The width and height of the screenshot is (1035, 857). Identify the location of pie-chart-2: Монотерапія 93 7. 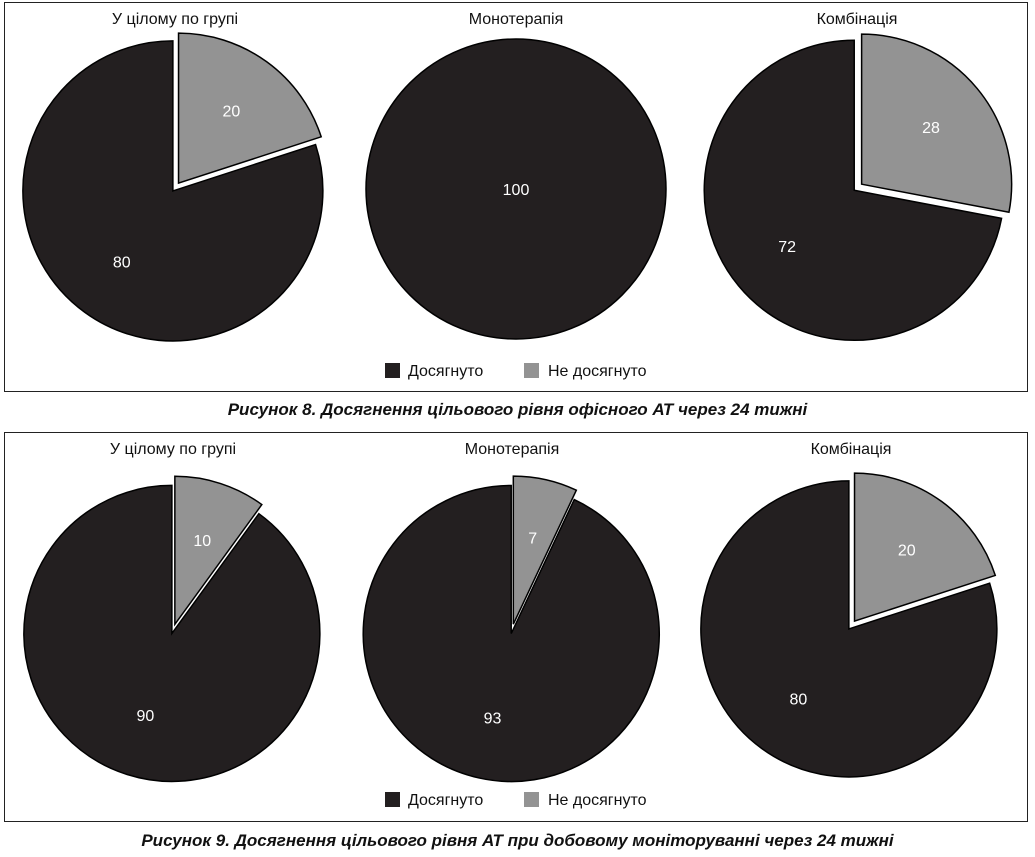
(511, 612).